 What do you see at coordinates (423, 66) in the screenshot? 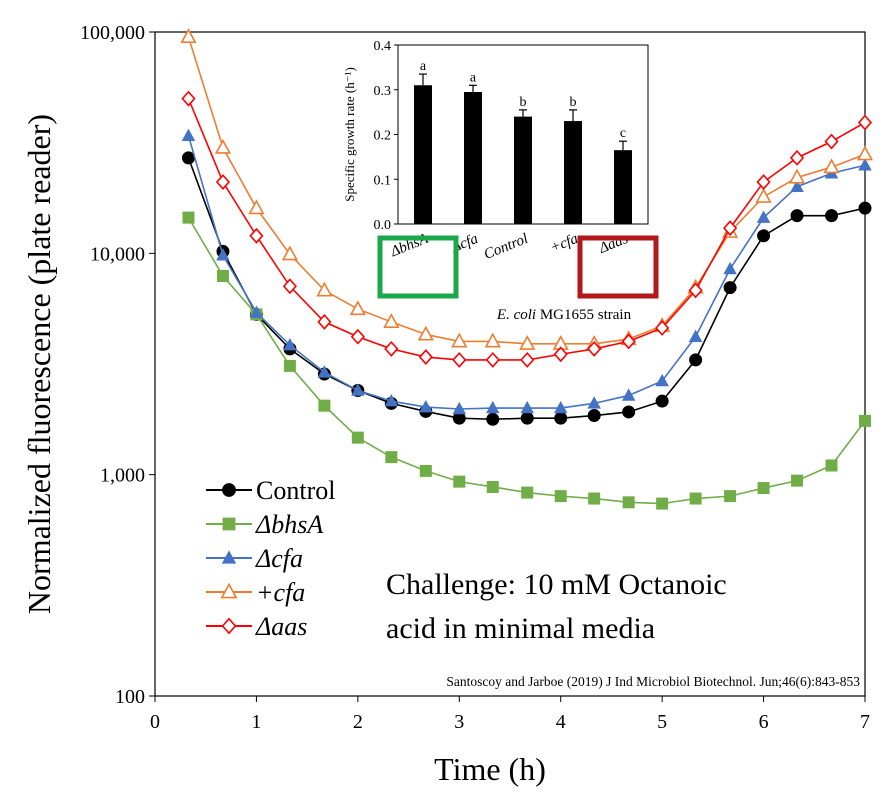
I see `inset-significance-letter: a` at bounding box center [423, 66].